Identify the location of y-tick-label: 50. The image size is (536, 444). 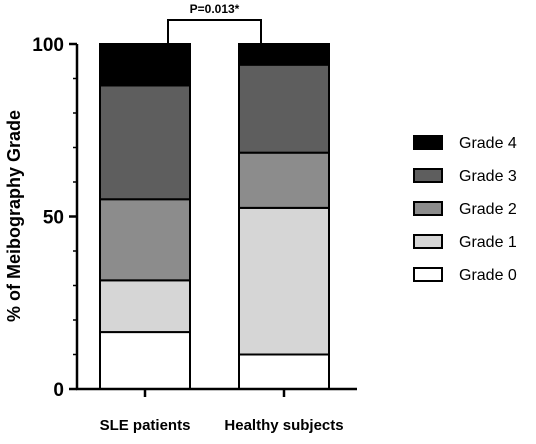
(53, 218).